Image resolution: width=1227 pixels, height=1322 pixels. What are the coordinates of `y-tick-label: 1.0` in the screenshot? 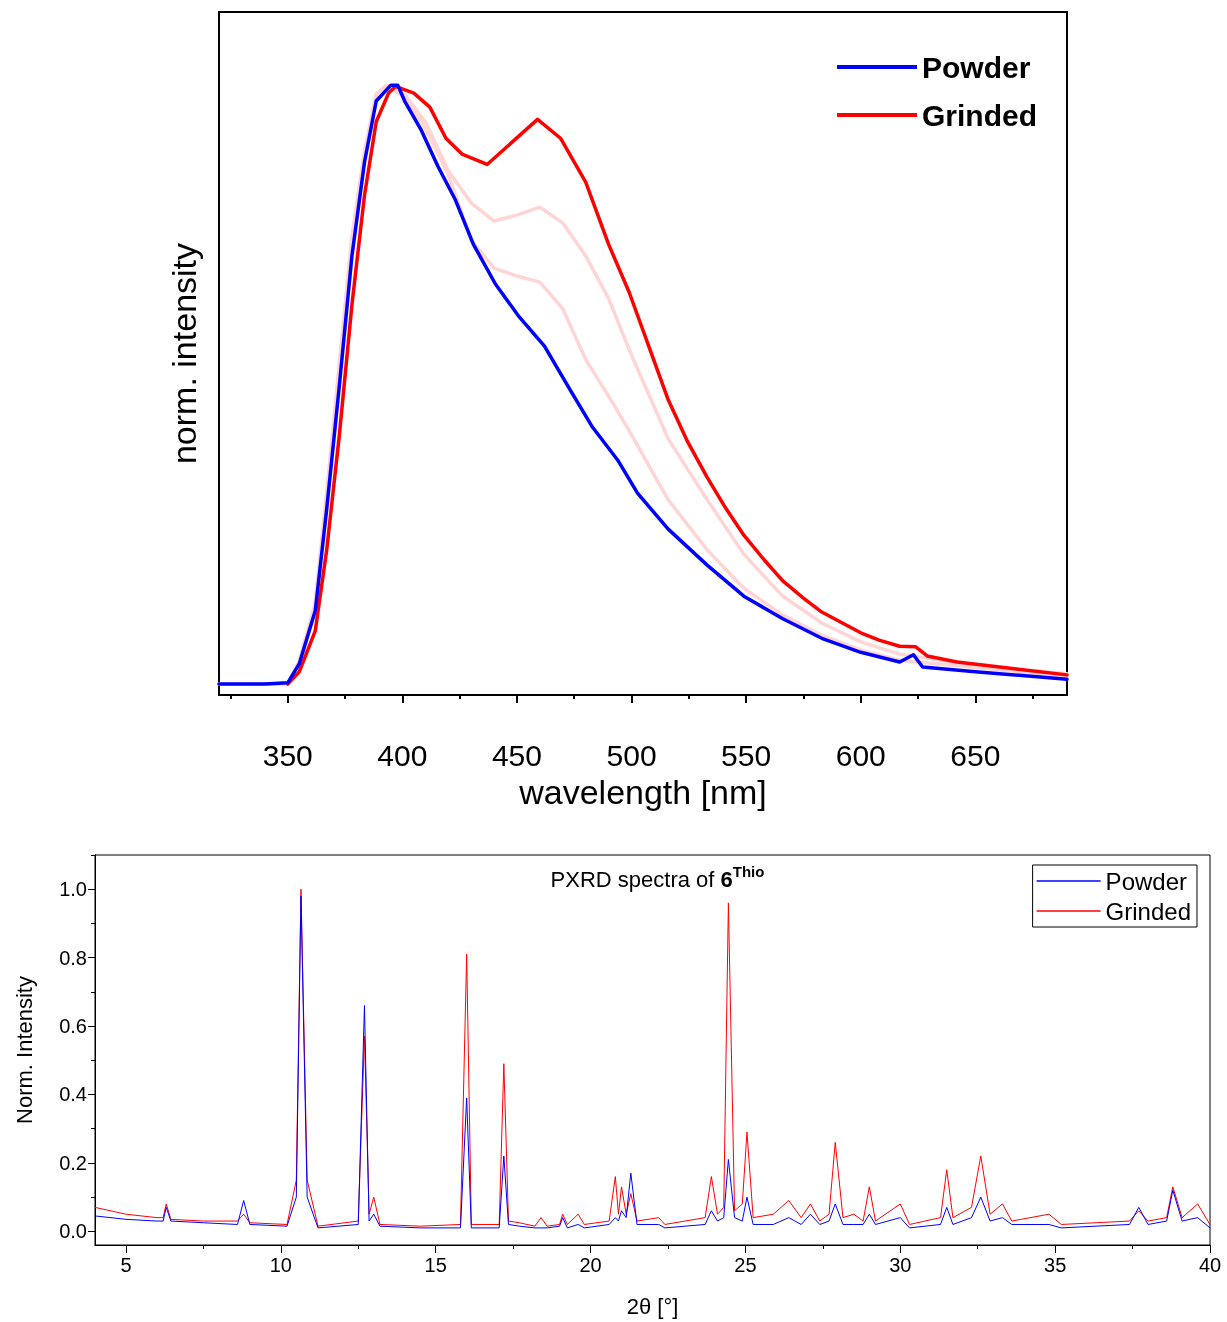 It's located at (73, 889).